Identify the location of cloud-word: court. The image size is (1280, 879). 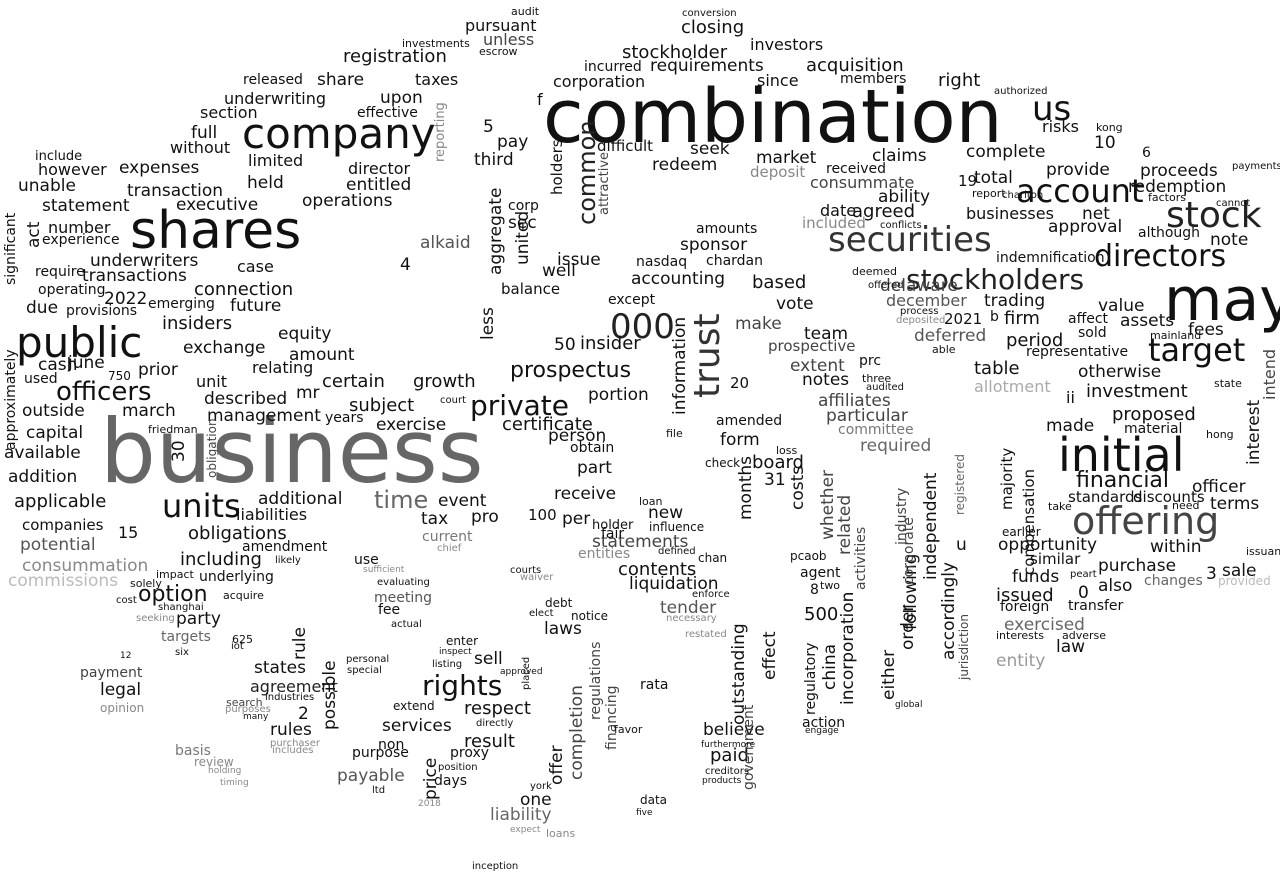
(453, 400).